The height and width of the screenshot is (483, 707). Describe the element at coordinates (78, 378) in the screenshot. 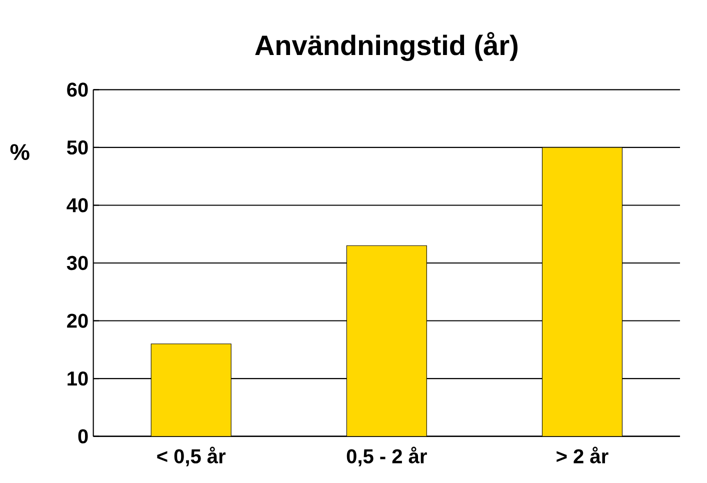

I see `y-tick-label: 10` at that location.